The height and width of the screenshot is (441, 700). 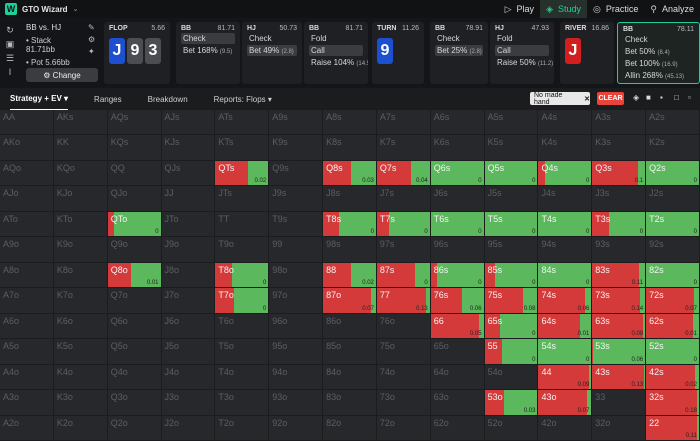 I want to click on hand-cell: J2o, so click(x=188, y=428).